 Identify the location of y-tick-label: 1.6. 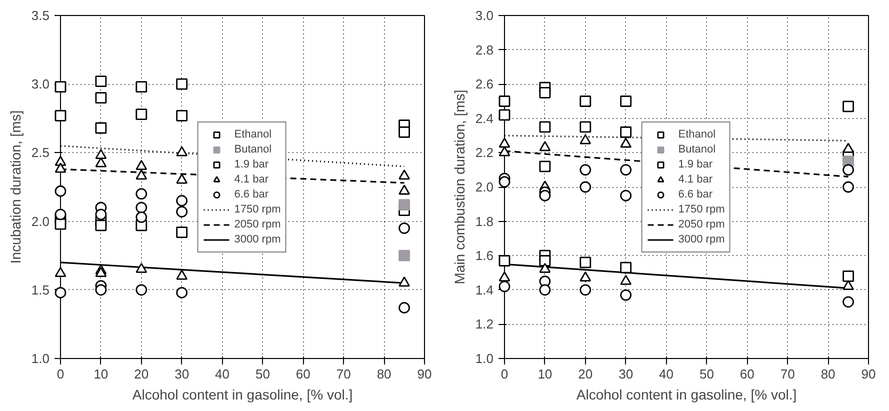
(484, 256).